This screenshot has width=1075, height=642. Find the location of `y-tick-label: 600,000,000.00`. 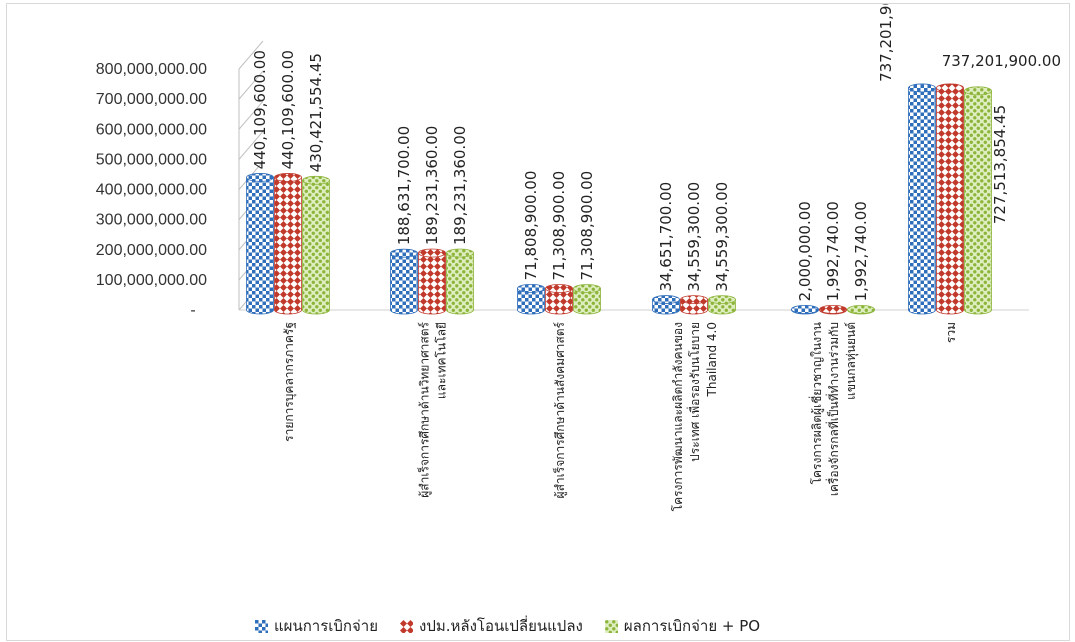

y-tick-label: 600,000,000.00 is located at coordinates (151, 129).